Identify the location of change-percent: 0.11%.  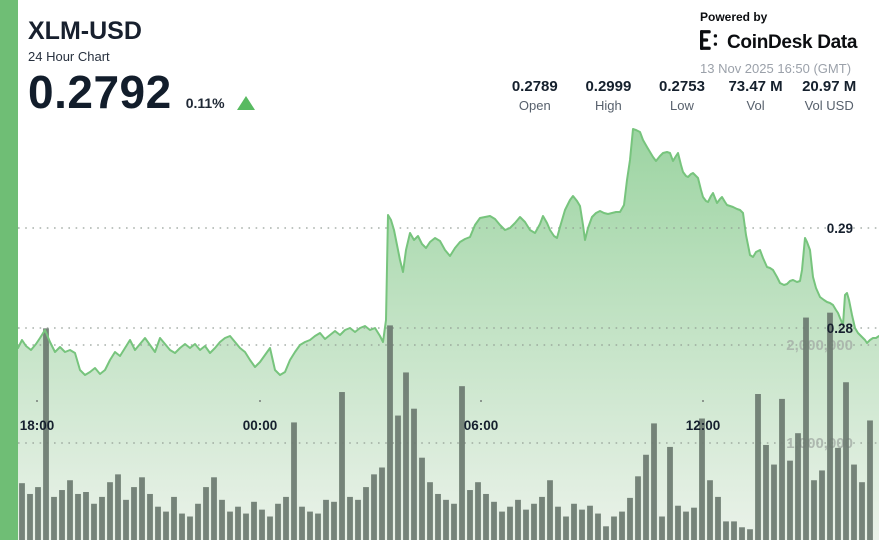
(205, 102).